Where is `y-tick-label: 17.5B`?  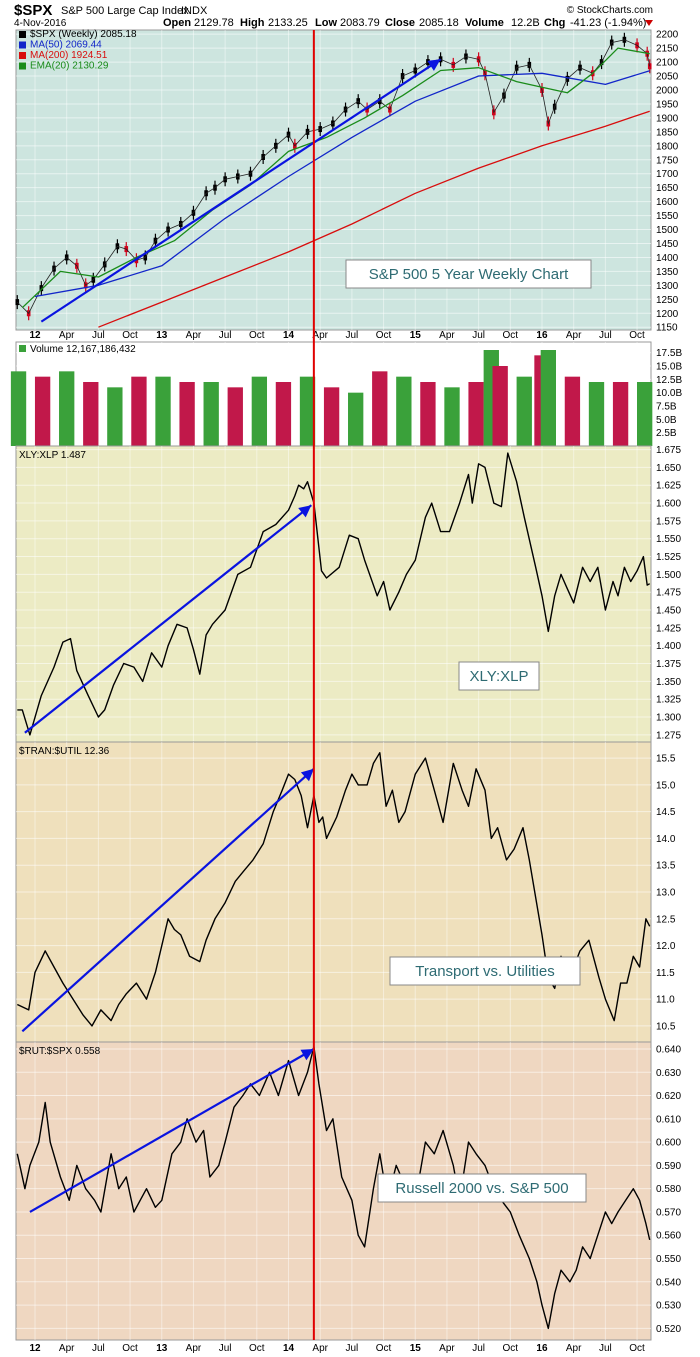
y-tick-label: 17.5B is located at coordinates (669, 353).